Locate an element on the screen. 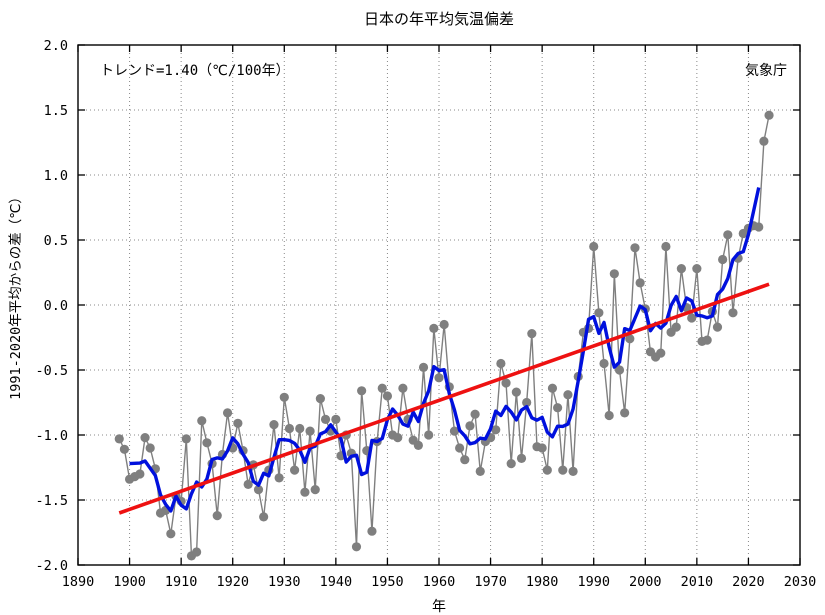 This screenshot has height=615, width=825. y-tick-label: -1.5 is located at coordinates (51, 501).